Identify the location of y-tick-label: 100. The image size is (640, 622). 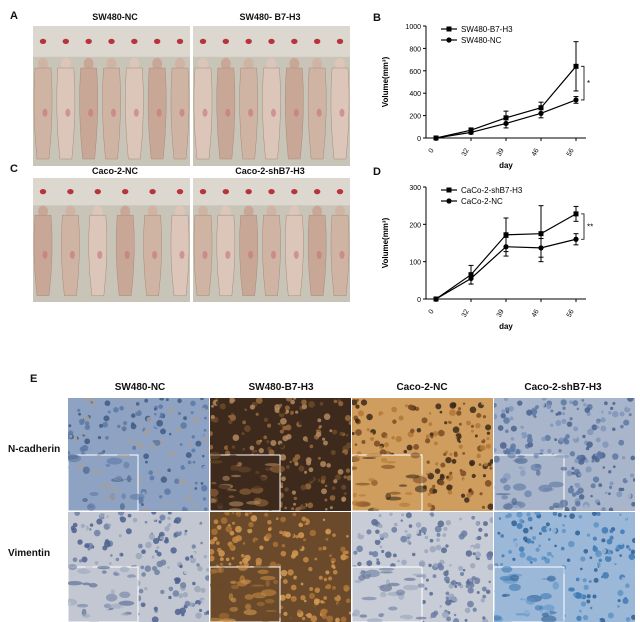
(415, 263).